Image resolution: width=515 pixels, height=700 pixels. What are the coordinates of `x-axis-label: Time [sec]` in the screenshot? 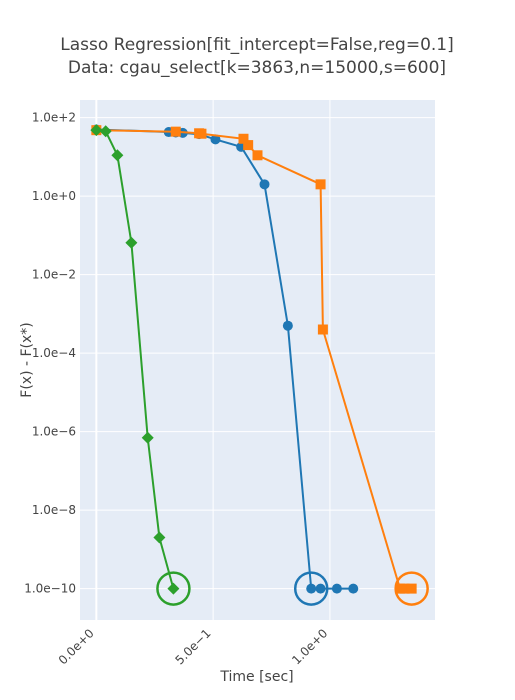 It's located at (256, 677).